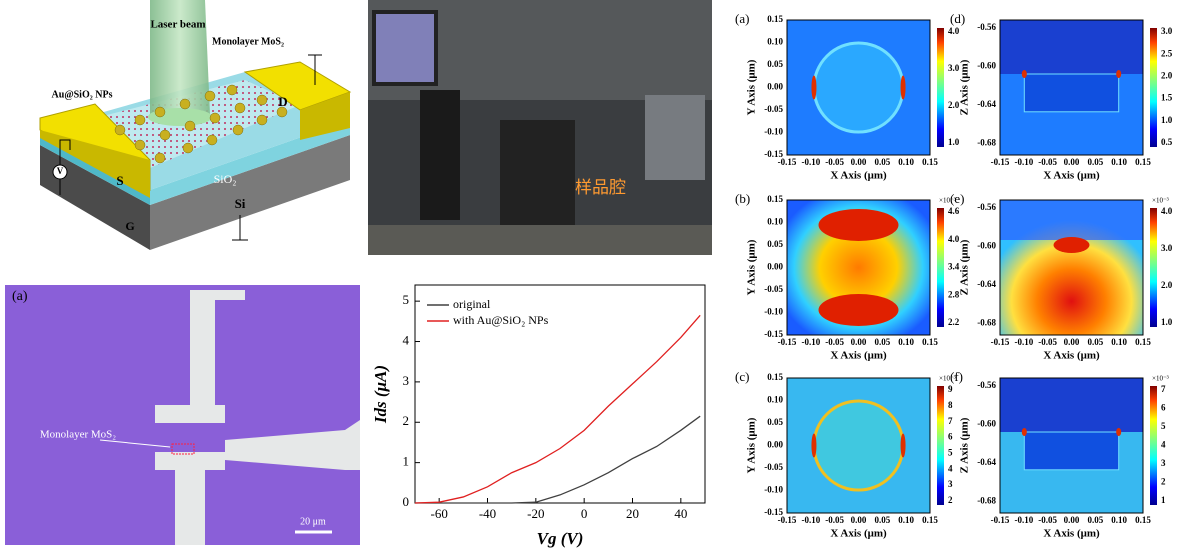 The height and width of the screenshot is (555, 1193). What do you see at coordinates (584, 513) in the screenshot?
I see `x-tick-label: 0` at bounding box center [584, 513].